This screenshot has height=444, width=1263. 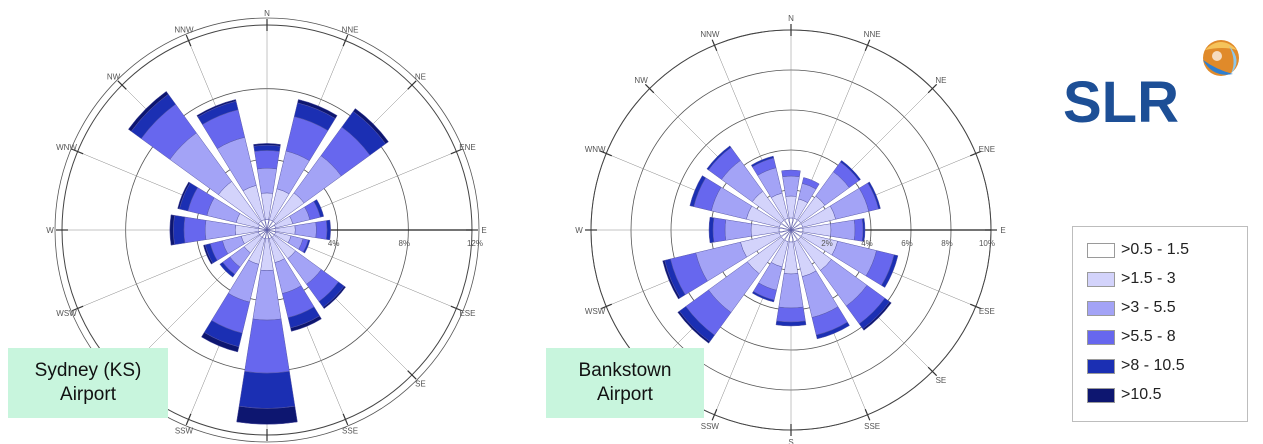 What do you see at coordinates (832, 330) in the screenshot?
I see `rose-bar-sse-bin4` at bounding box center [832, 330].